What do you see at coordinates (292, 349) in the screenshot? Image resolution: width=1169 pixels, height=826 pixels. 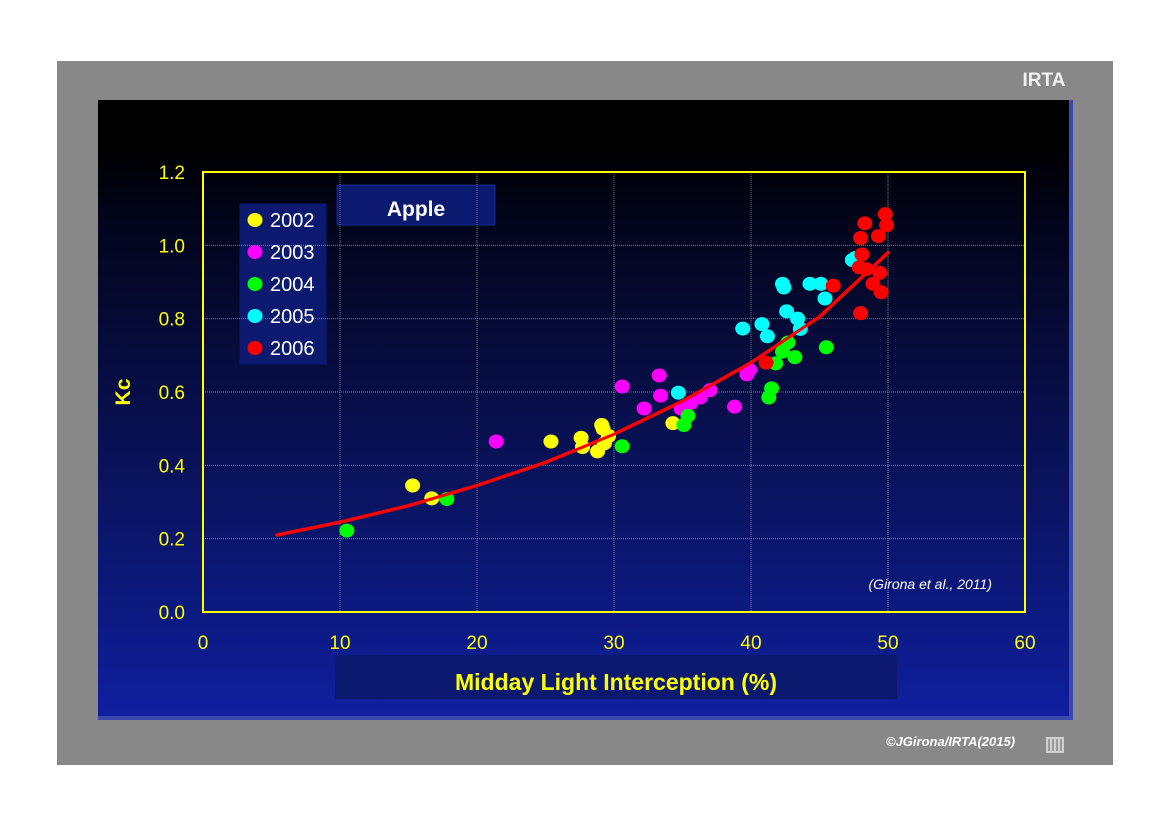 I see `legend-label-2006: 2006` at bounding box center [292, 349].